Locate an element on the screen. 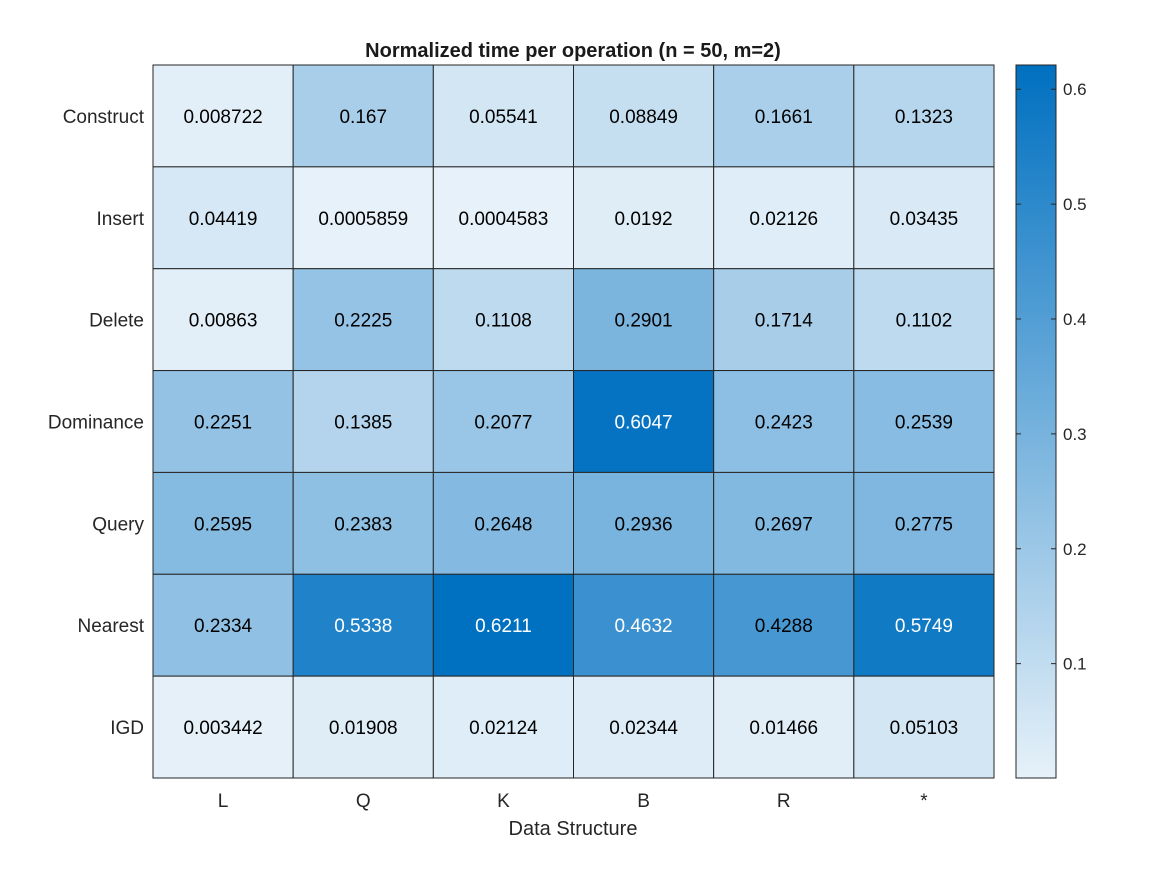  cell-value-label: 0.2423 is located at coordinates (784, 423).